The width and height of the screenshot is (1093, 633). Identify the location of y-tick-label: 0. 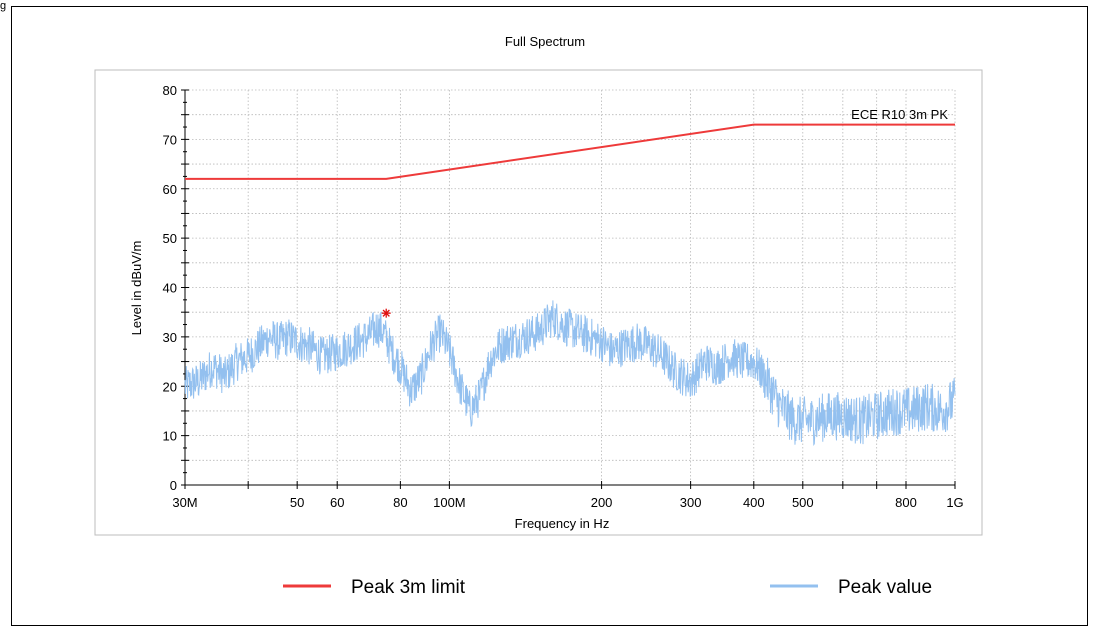
(173, 485).